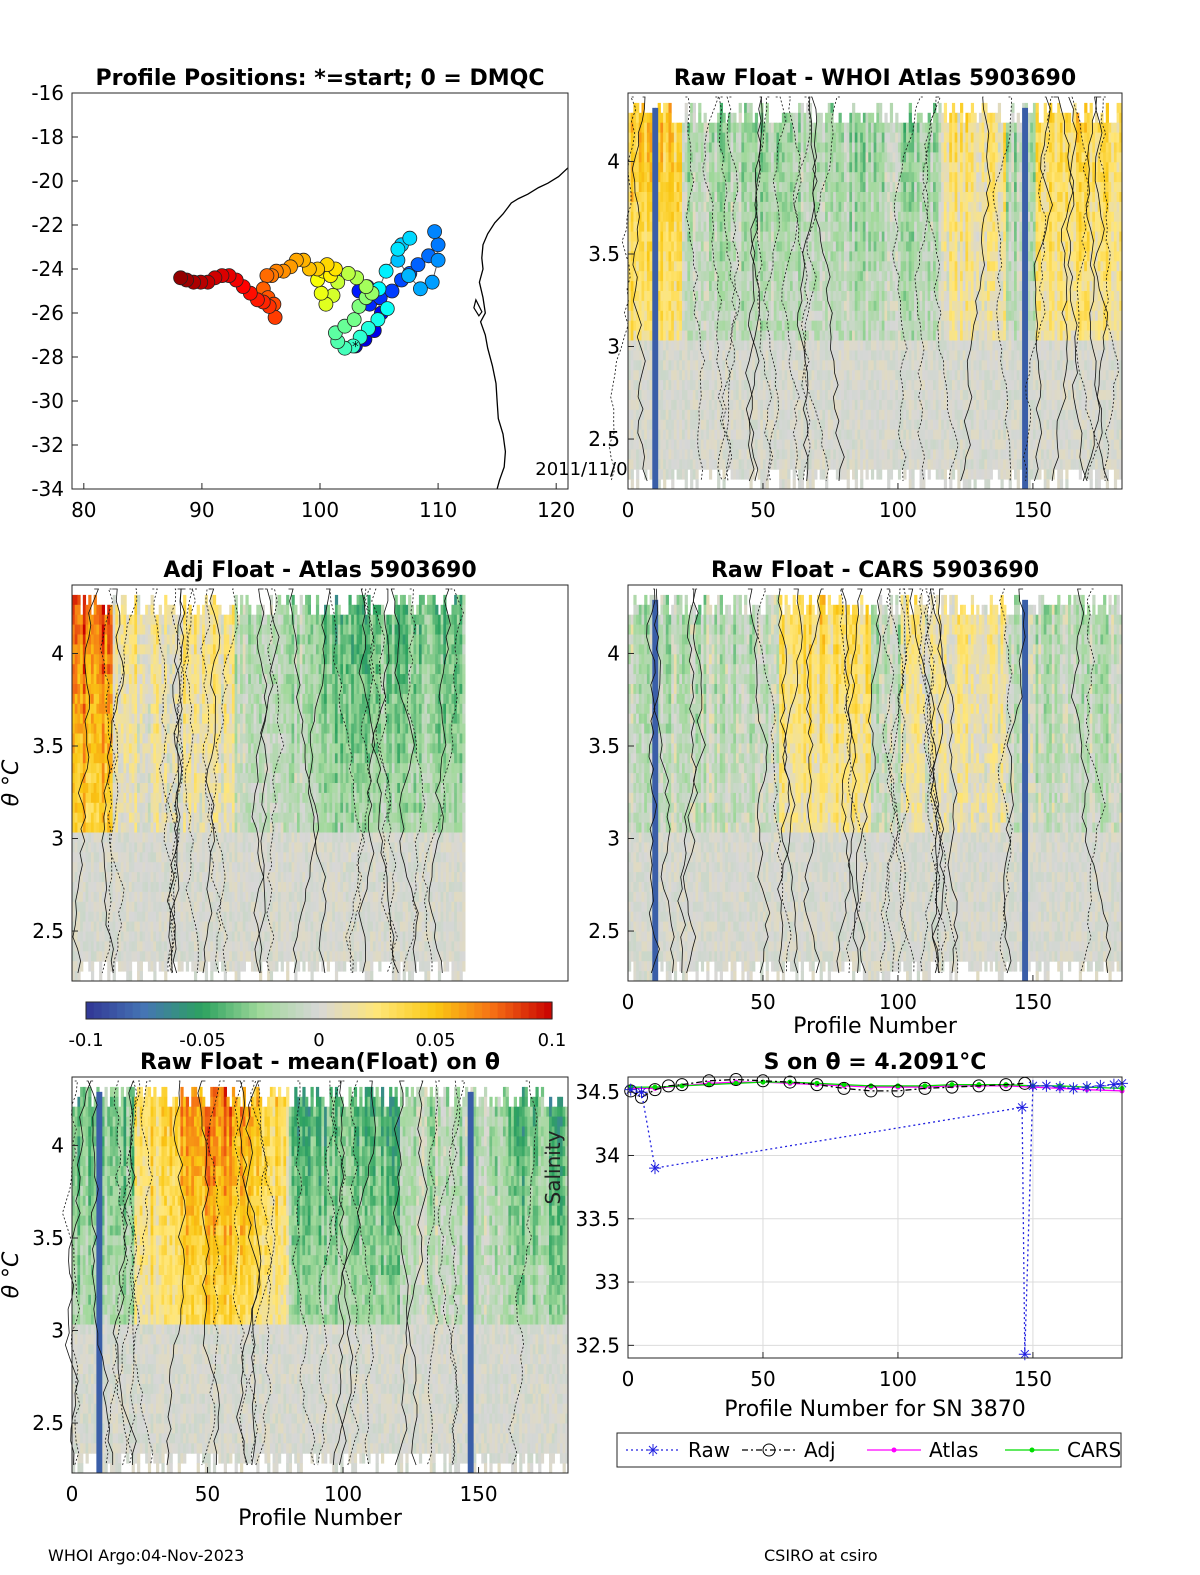 This screenshot has width=1200, height=1575. Describe the element at coordinates (320, 510) in the screenshot. I see `x-tick-label: 100` at that location.